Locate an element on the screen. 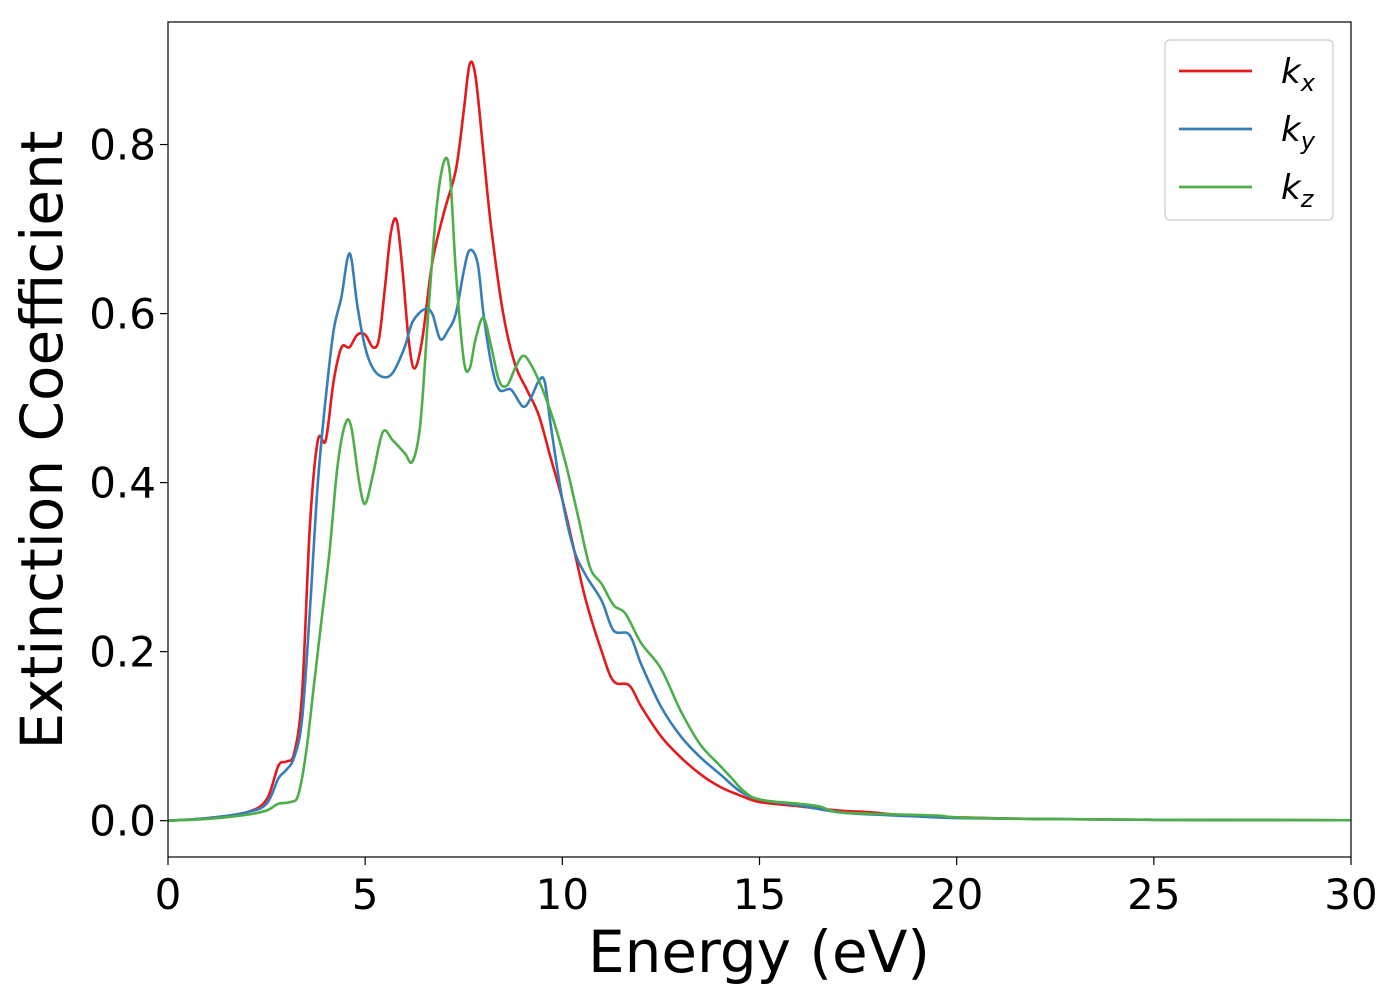 This screenshot has width=1400, height=1000. x-tick-label: 25 is located at coordinates (1153, 894).